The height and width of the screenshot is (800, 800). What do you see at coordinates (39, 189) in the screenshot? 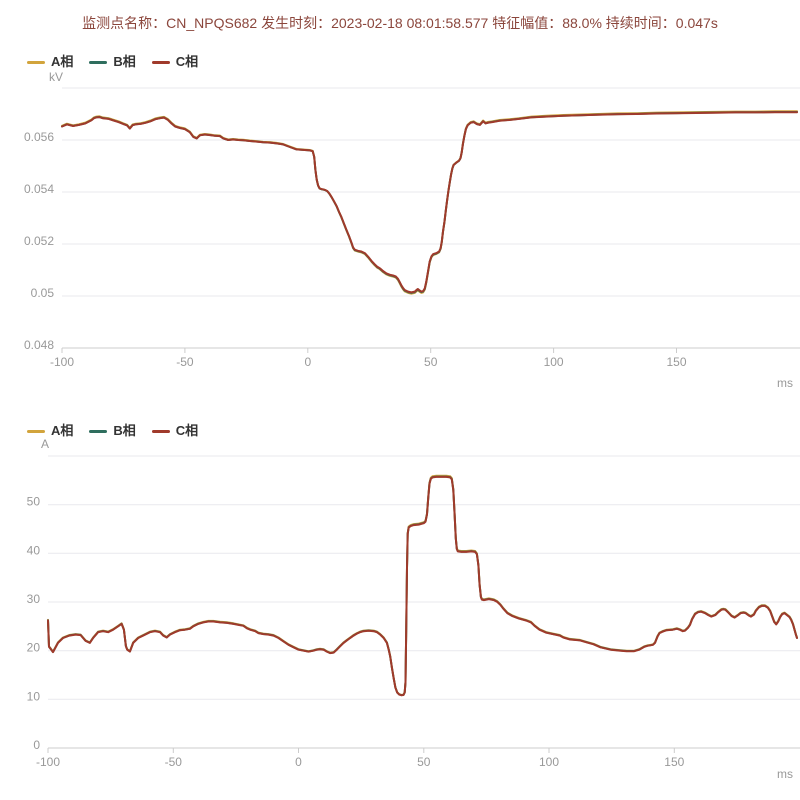
I see `y-tick-label: 0.054` at bounding box center [39, 189].